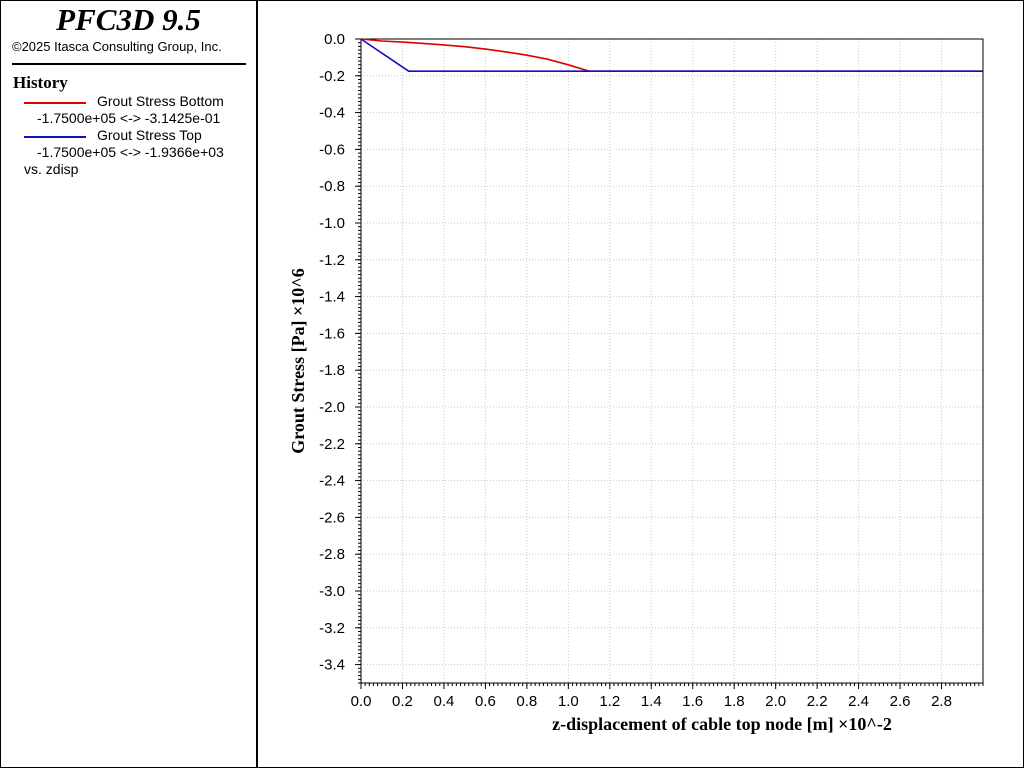  What do you see at coordinates (332, 665) in the screenshot?
I see `y-tick-label: -3.4` at bounding box center [332, 665].